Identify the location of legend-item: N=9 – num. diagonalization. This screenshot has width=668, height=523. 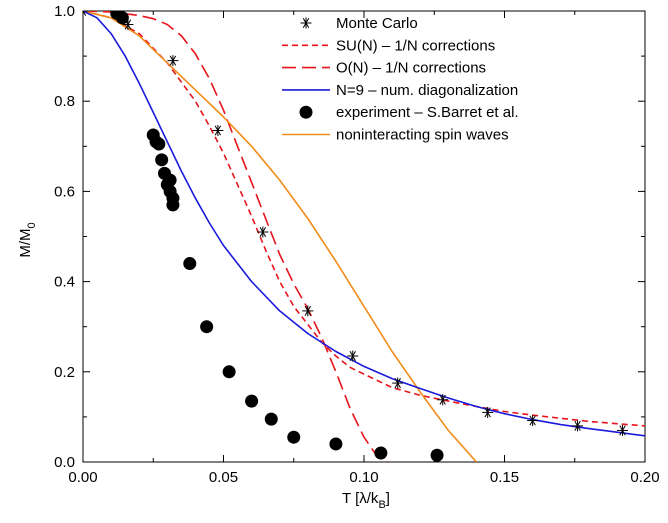
(400, 90).